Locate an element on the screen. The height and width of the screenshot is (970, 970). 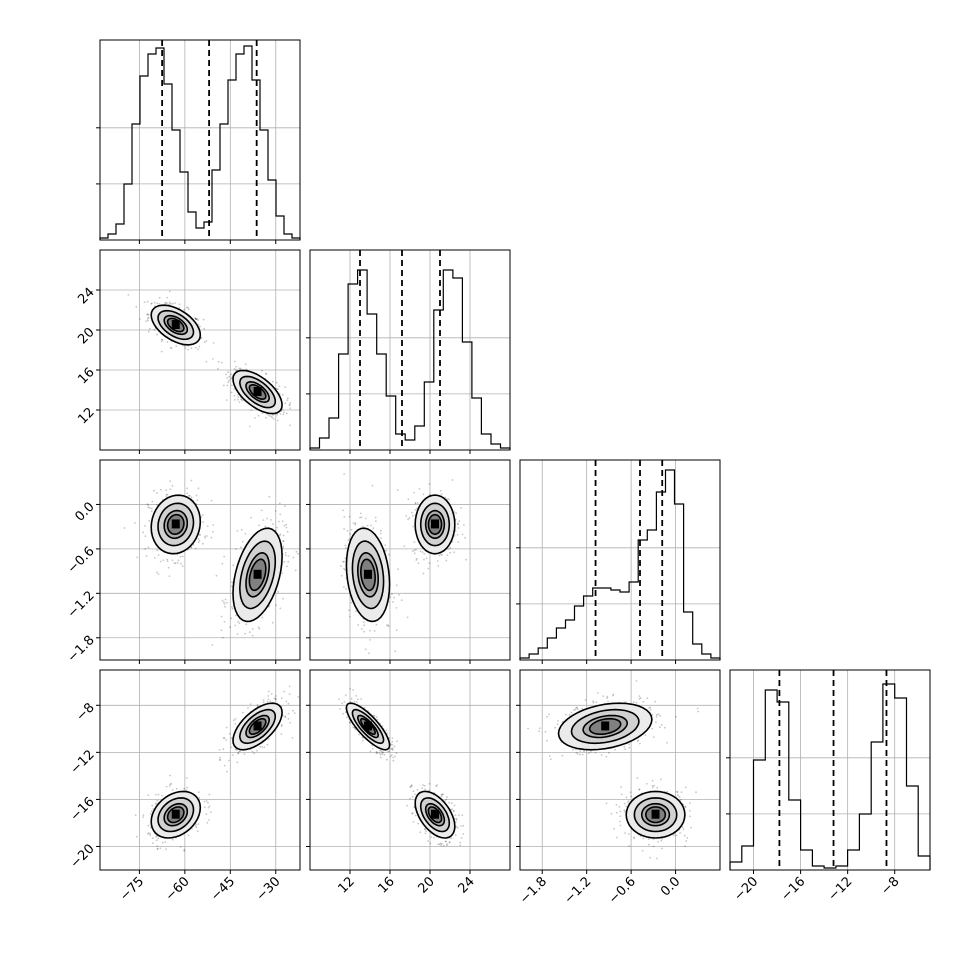
x-tick-label: 20 is located at coordinates (427, 885).